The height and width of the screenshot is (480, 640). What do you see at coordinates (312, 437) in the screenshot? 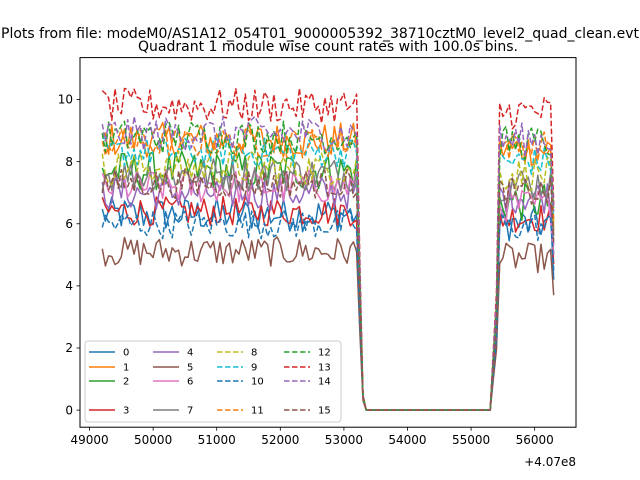
I see `x-axis: 49000 50000 51000 52000 53000 54000 55000 56000` at bounding box center [312, 437].